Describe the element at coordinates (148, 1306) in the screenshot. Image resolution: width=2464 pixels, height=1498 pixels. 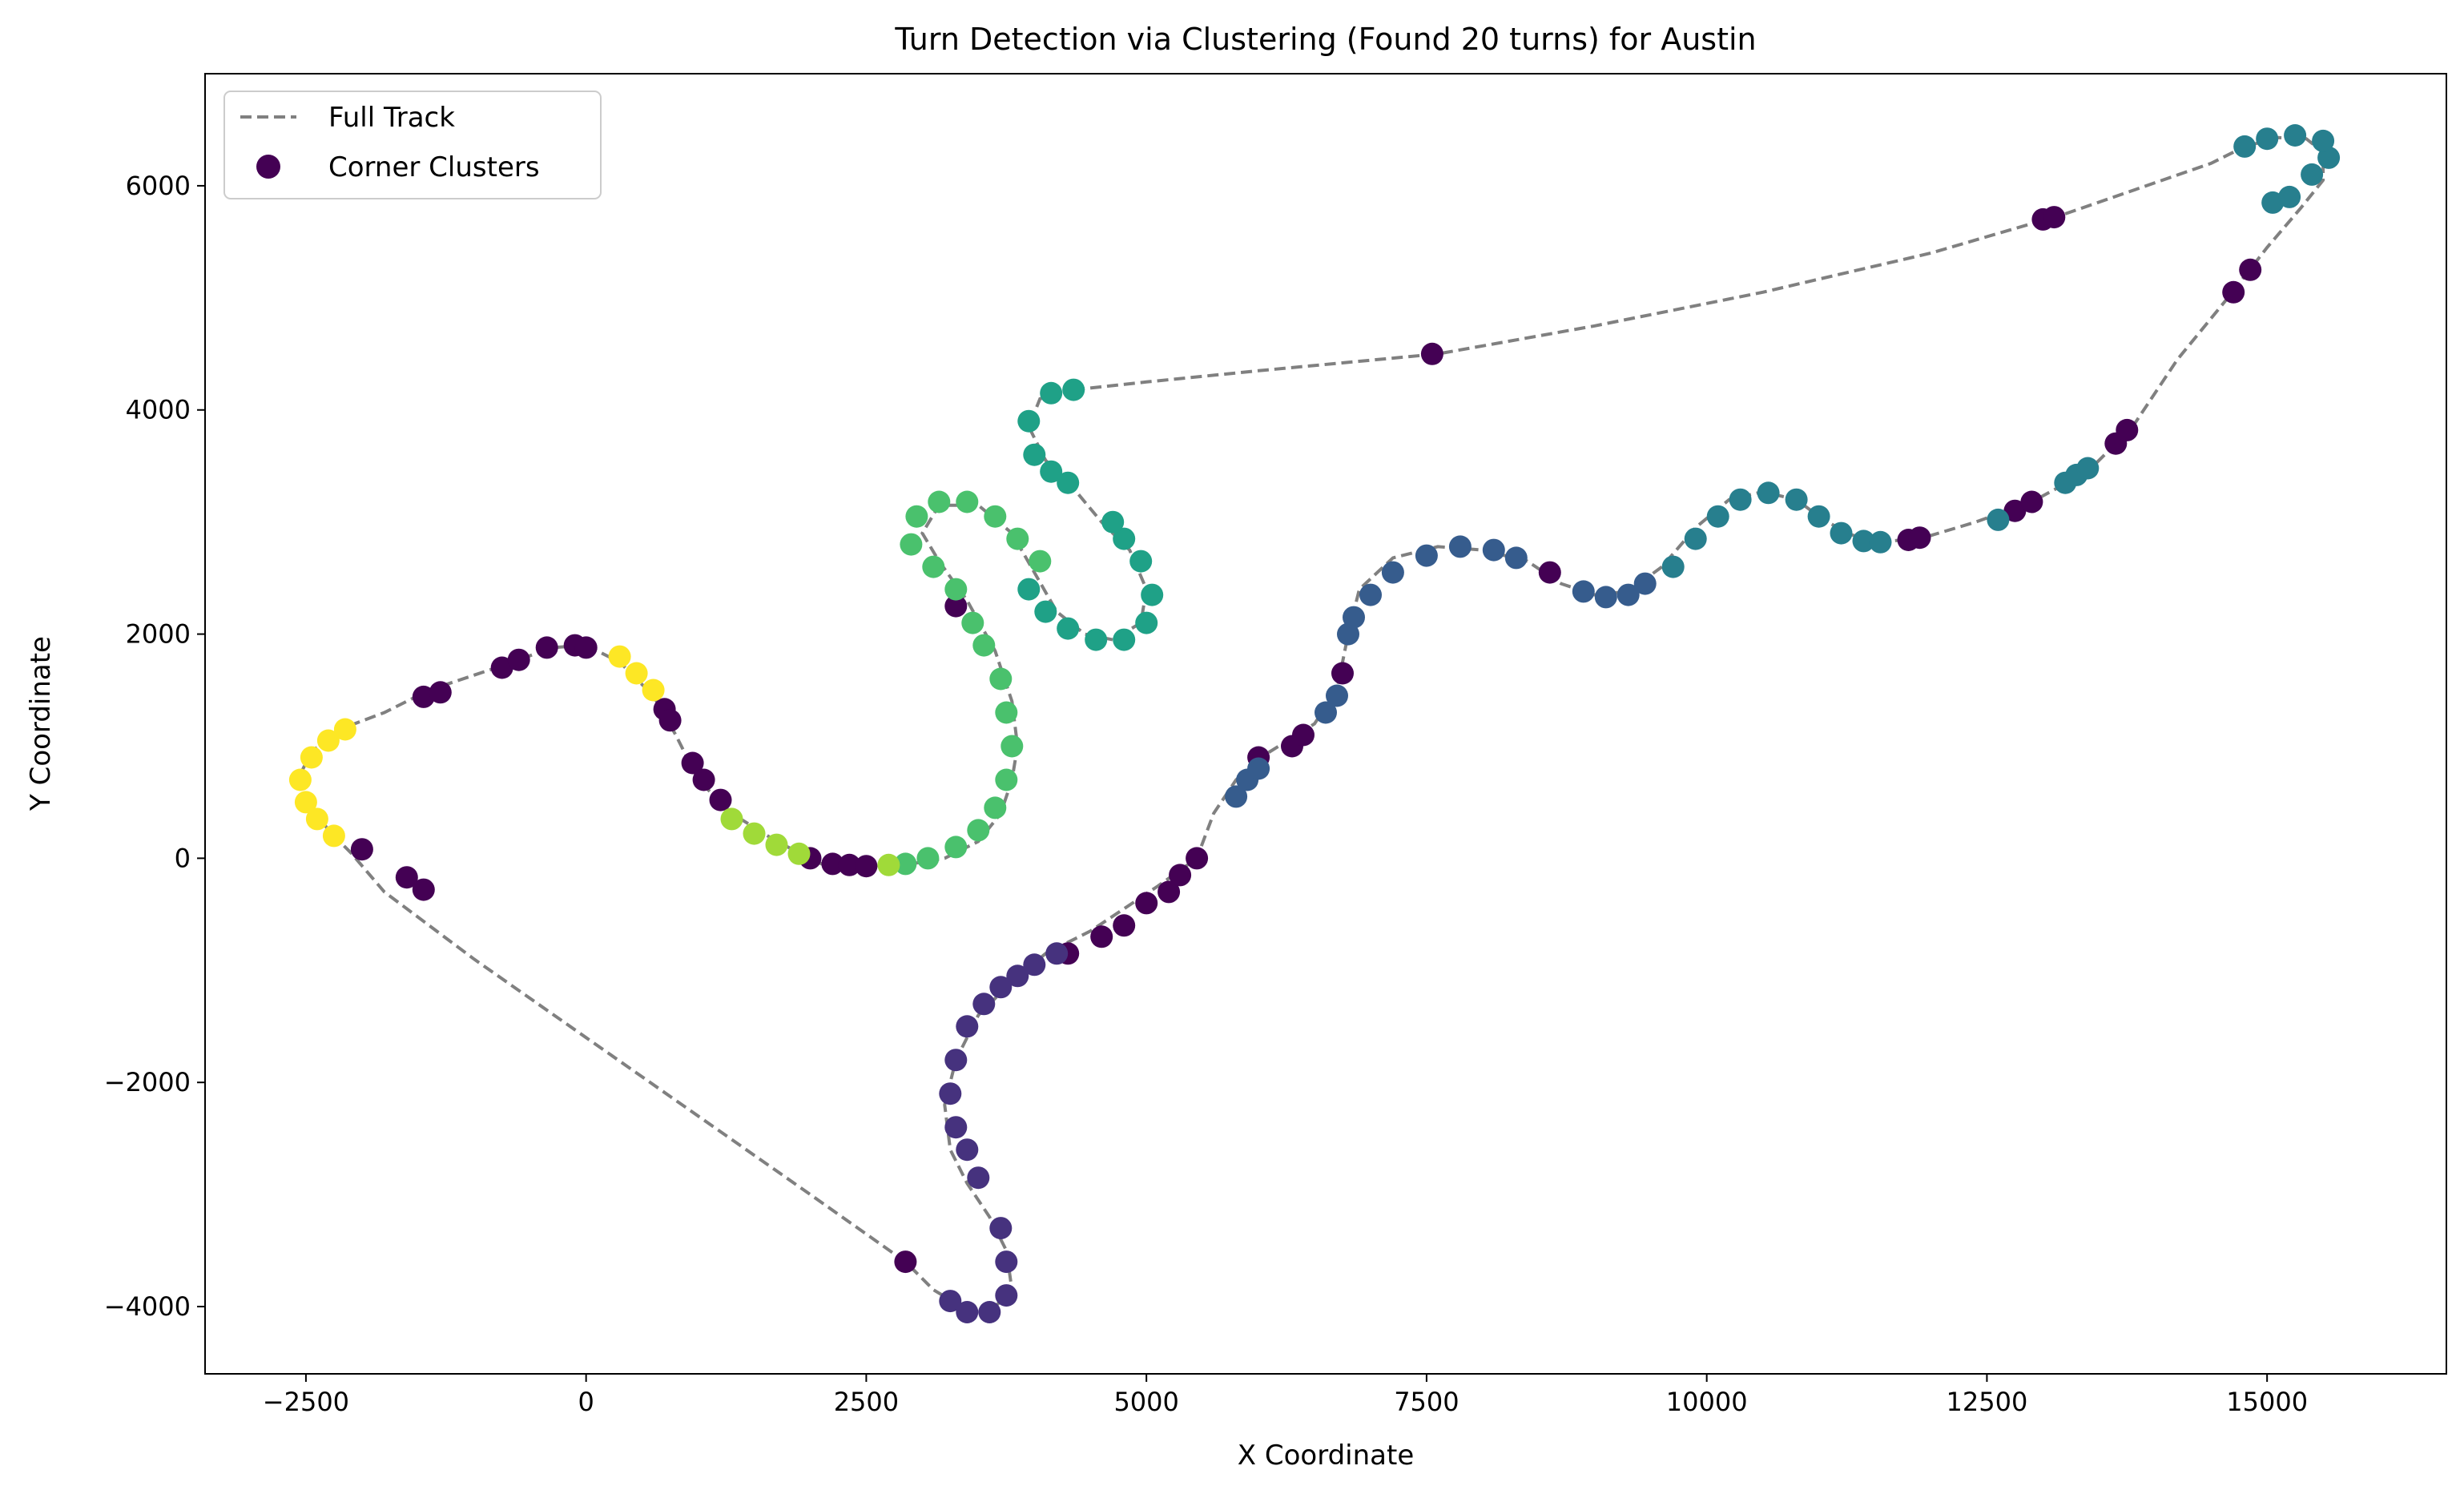
I see `y-tick-label: −4000` at that location.